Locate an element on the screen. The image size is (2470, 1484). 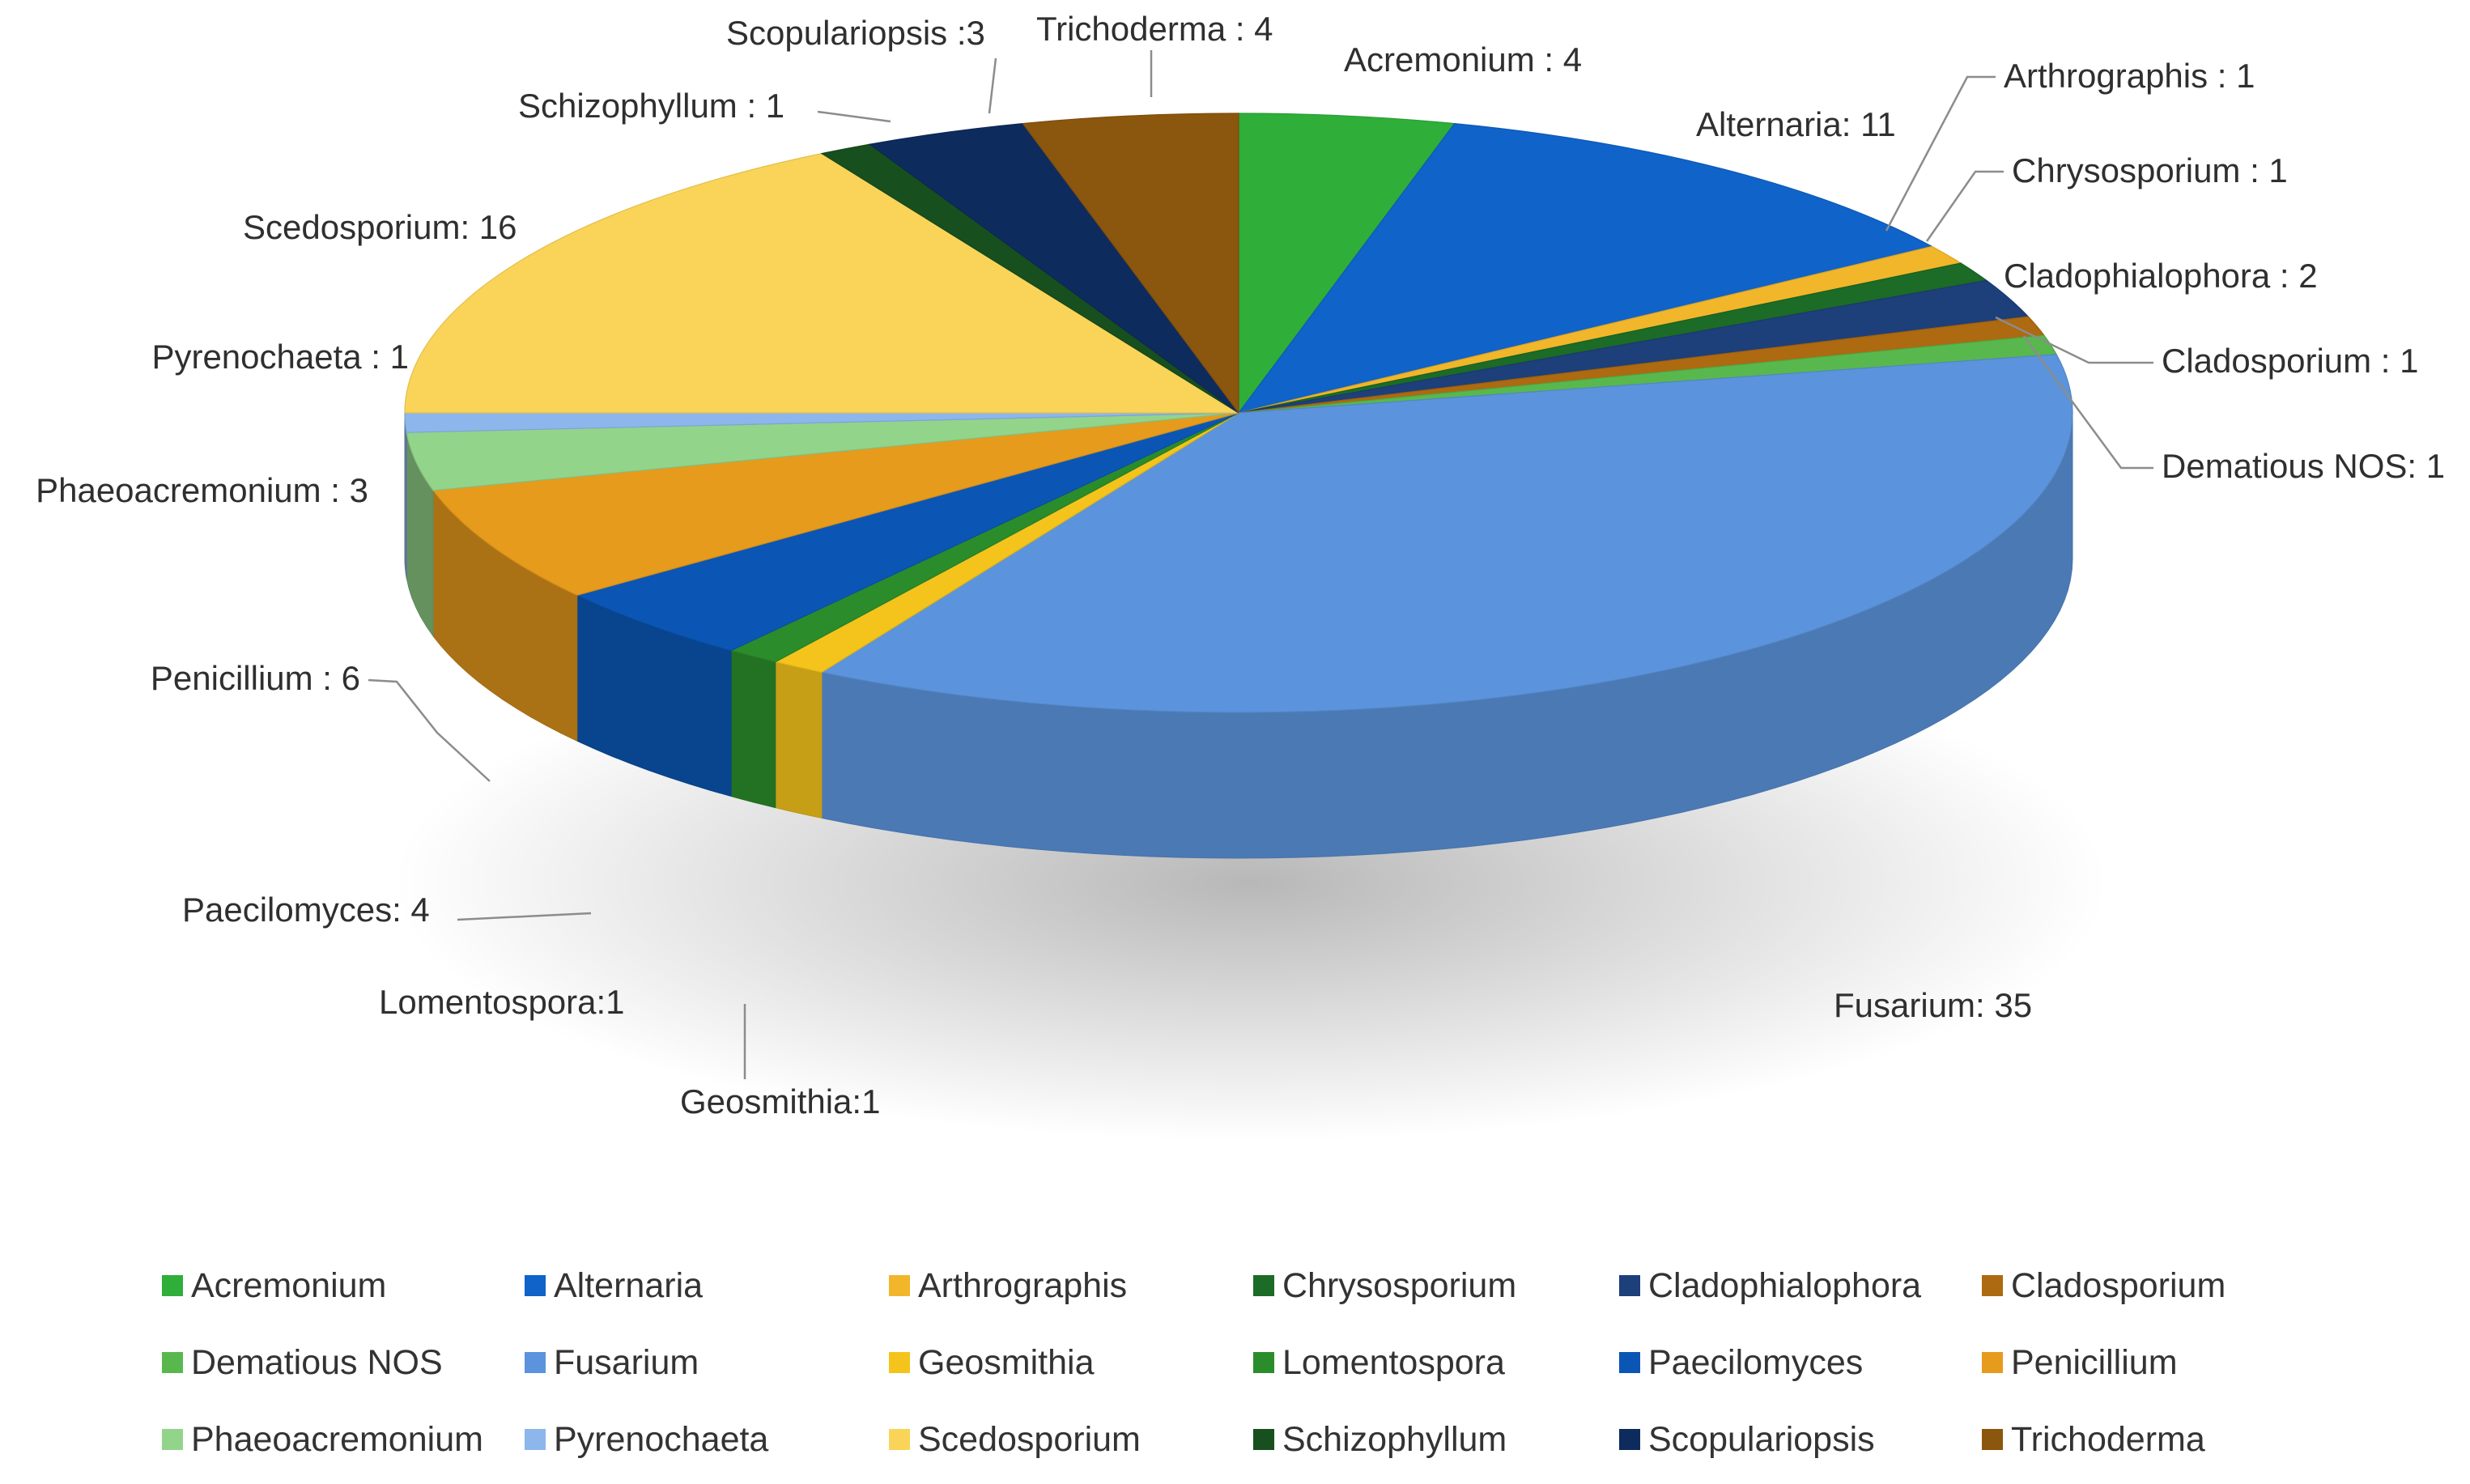
pie-slice-paecilomyces is located at coordinates (907, 532).